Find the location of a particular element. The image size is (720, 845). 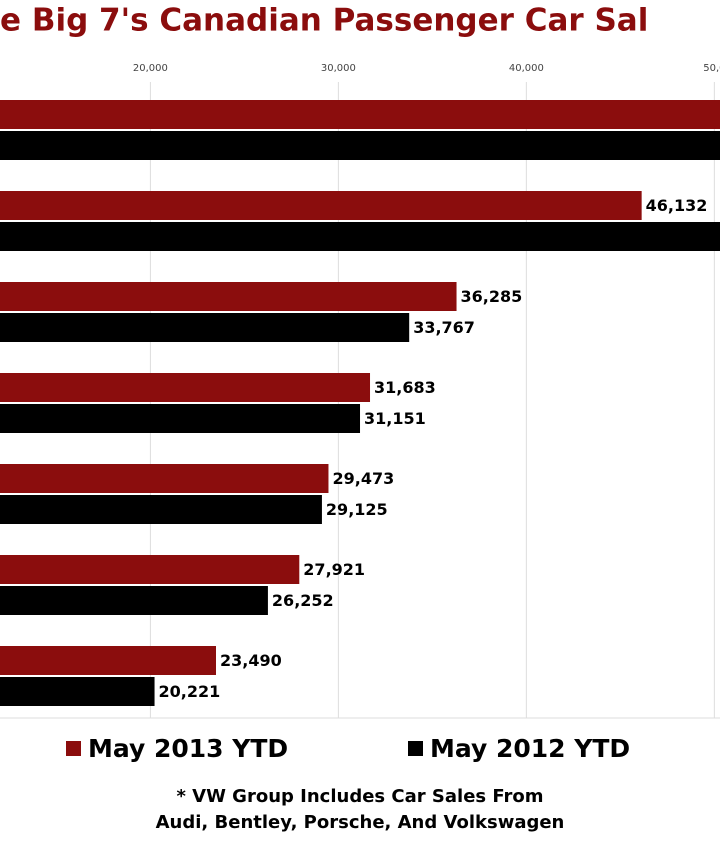

data-label: 33,767 is located at coordinates (444, 327).